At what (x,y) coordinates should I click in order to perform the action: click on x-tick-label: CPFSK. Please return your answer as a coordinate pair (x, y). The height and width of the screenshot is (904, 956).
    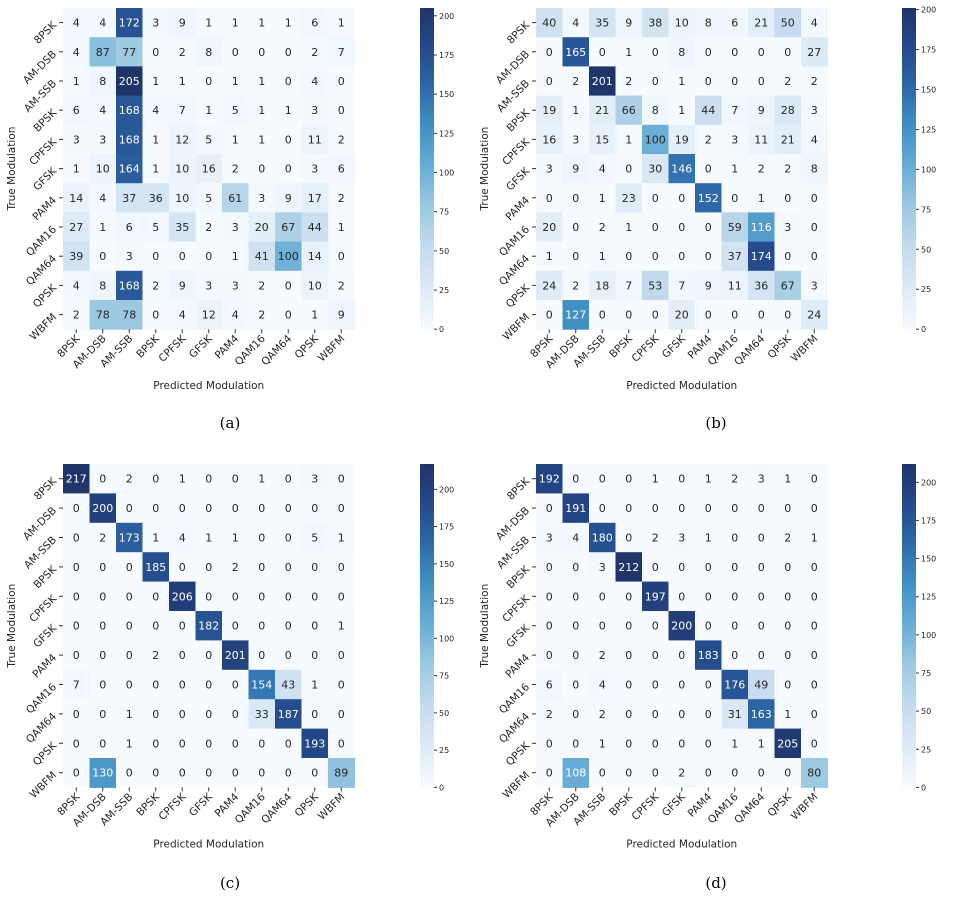
    Looking at the image, I should click on (645, 348).